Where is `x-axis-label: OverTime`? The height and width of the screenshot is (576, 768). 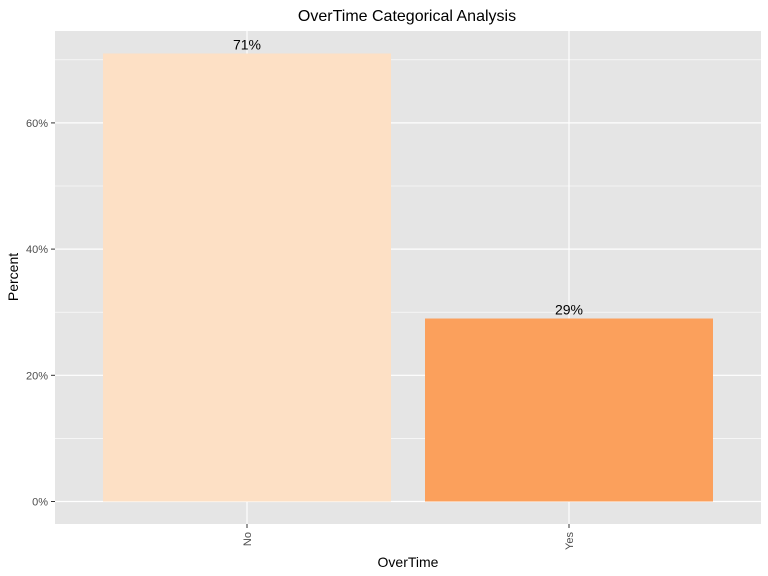
x-axis-label: OverTime is located at coordinates (408, 562).